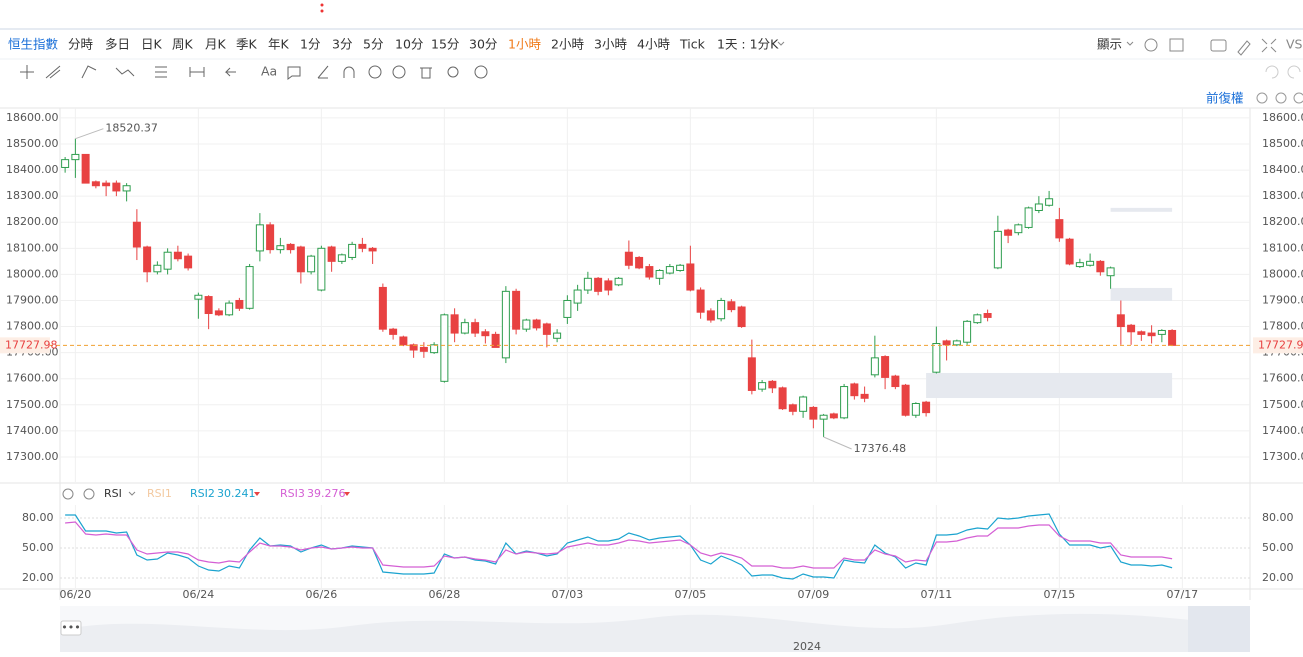 This screenshot has width=1303, height=657. I want to click on navigator-year: 2024, so click(807, 646).